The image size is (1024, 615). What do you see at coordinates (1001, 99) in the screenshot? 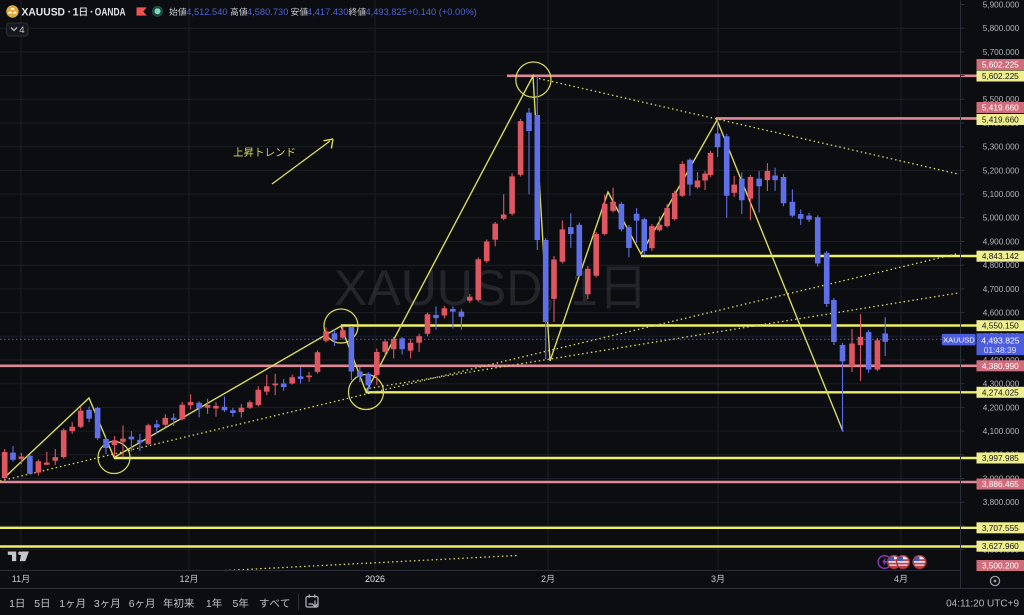
I see `svg-text: 5,500.000` at bounding box center [1001, 99].